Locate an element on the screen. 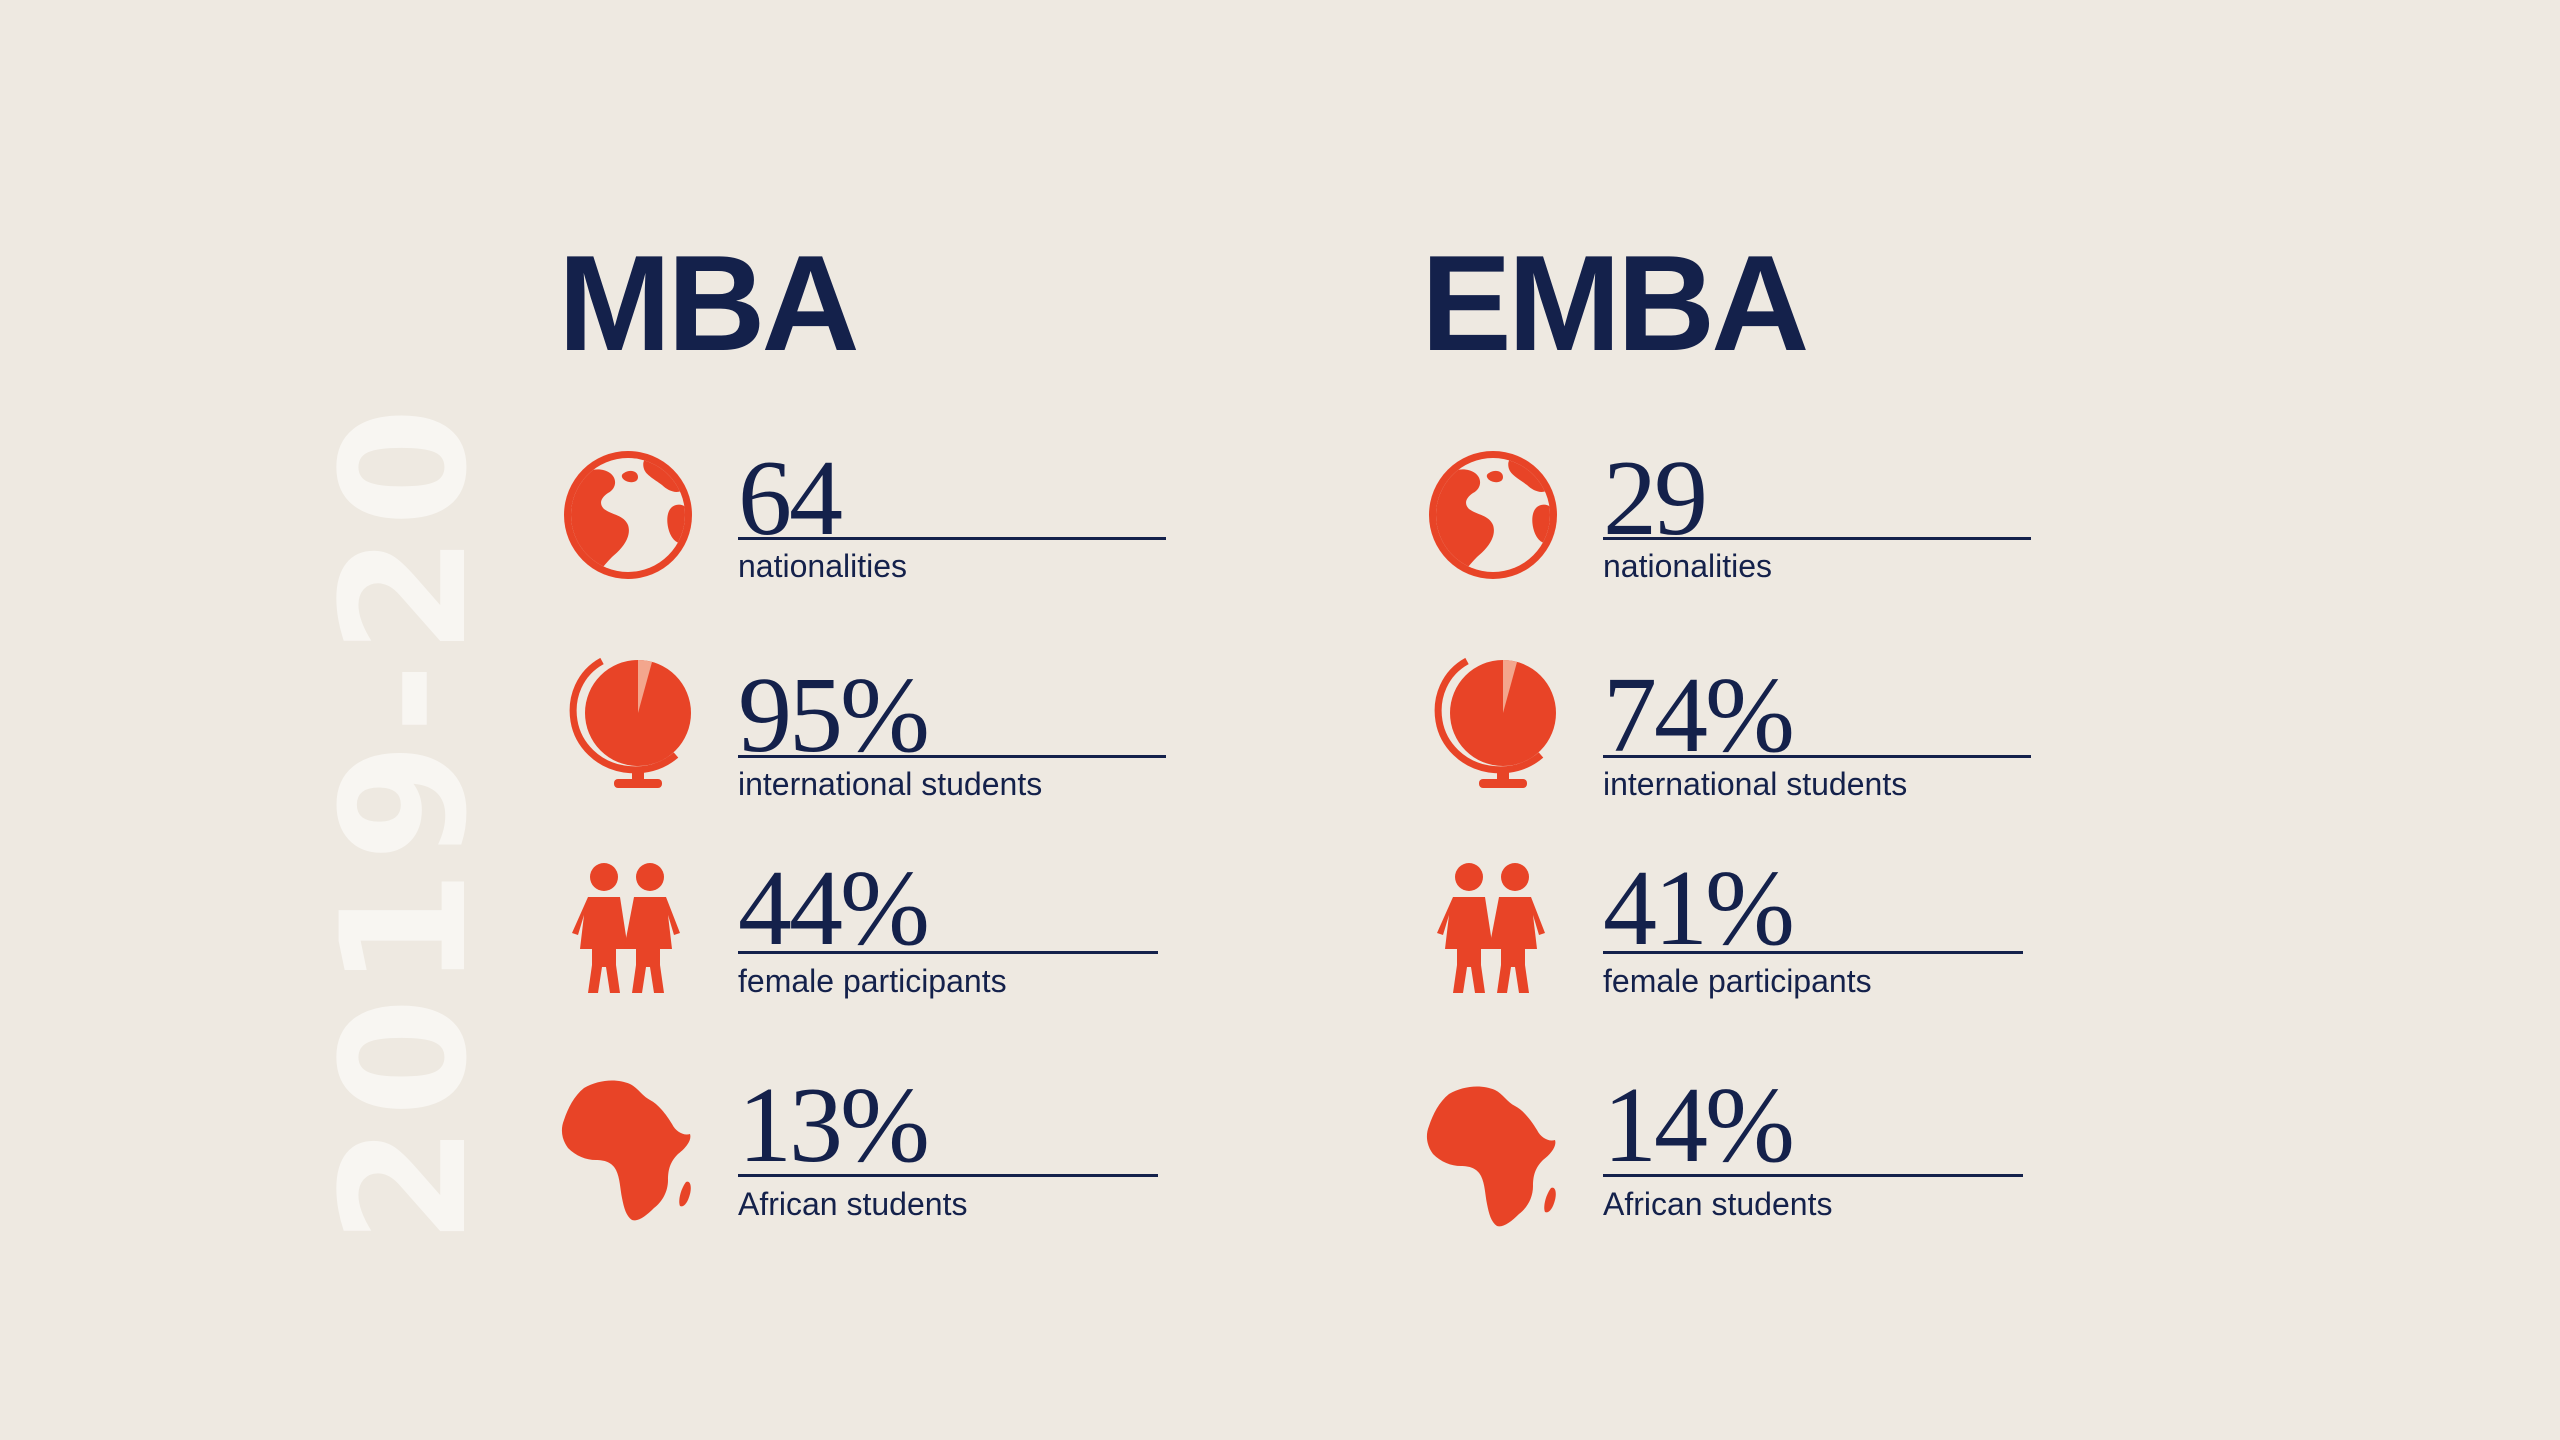  stat-value: 95% is located at coordinates (834, 715).